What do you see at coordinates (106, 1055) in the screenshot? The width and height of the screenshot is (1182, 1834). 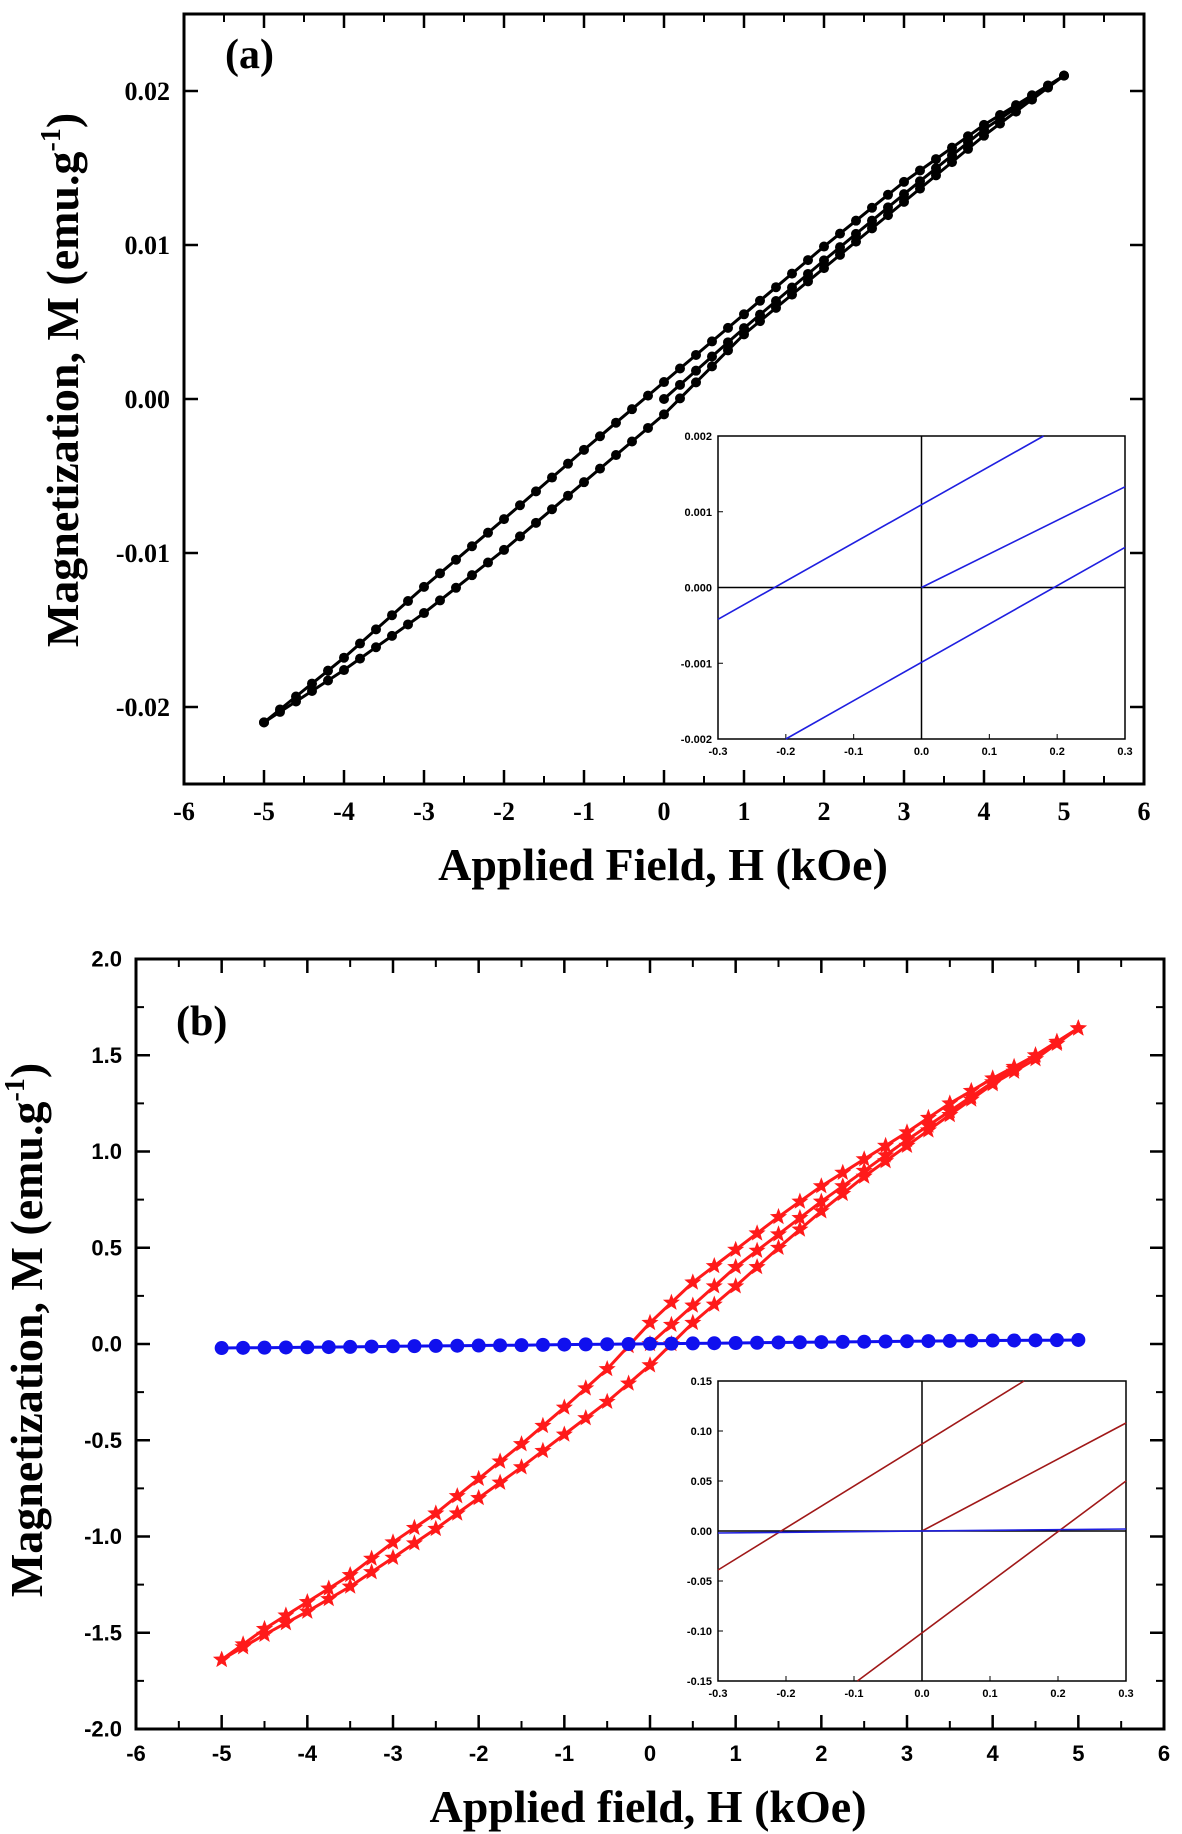 I see `y-tick-label: 1.5` at bounding box center [106, 1055].